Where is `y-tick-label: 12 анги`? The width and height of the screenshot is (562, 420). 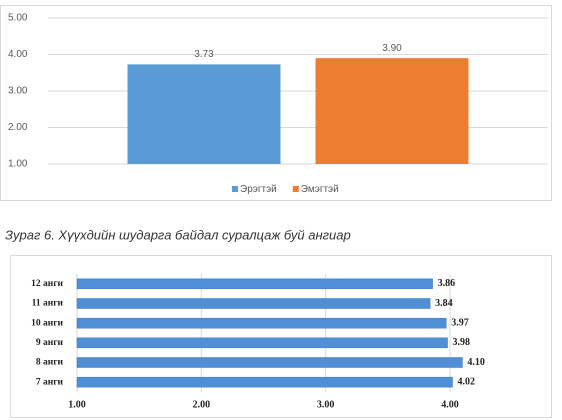 y-tick-label: 12 анги is located at coordinates (47, 284).